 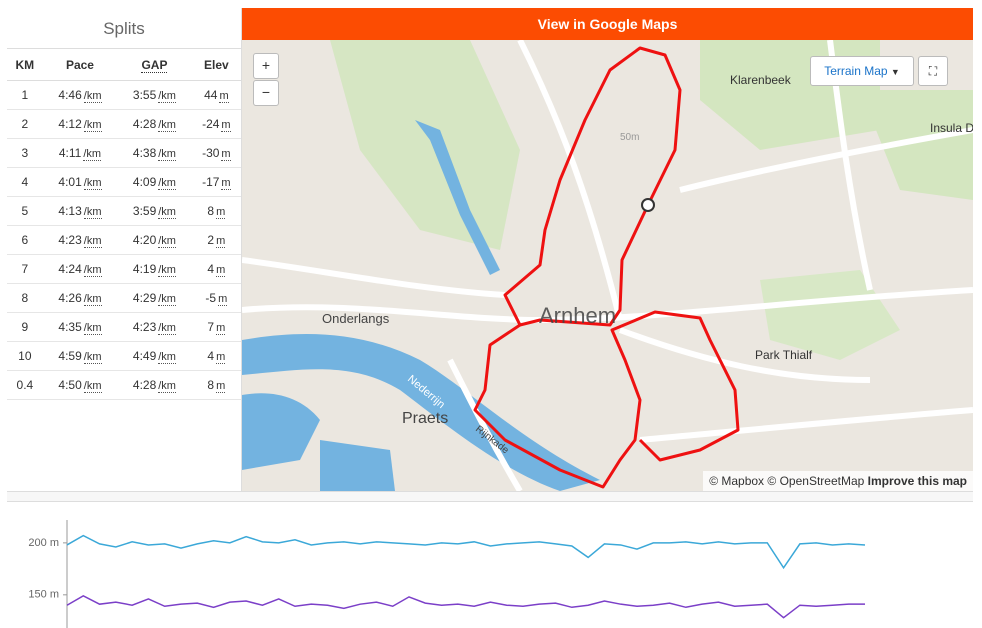 I want to click on cell-value: 4:23, so click(x=144, y=327).